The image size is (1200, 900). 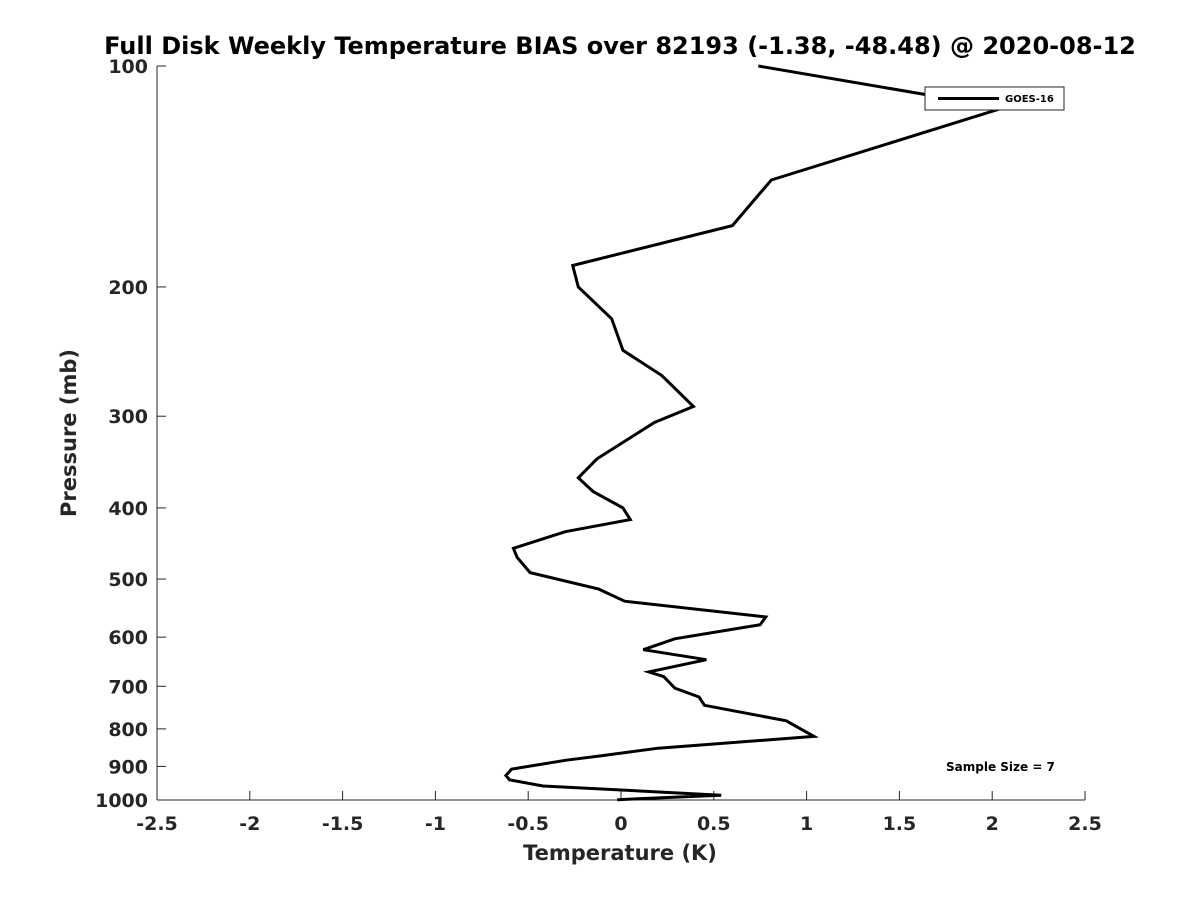 What do you see at coordinates (128, 638) in the screenshot?
I see `y-tick-label: 600` at bounding box center [128, 638].